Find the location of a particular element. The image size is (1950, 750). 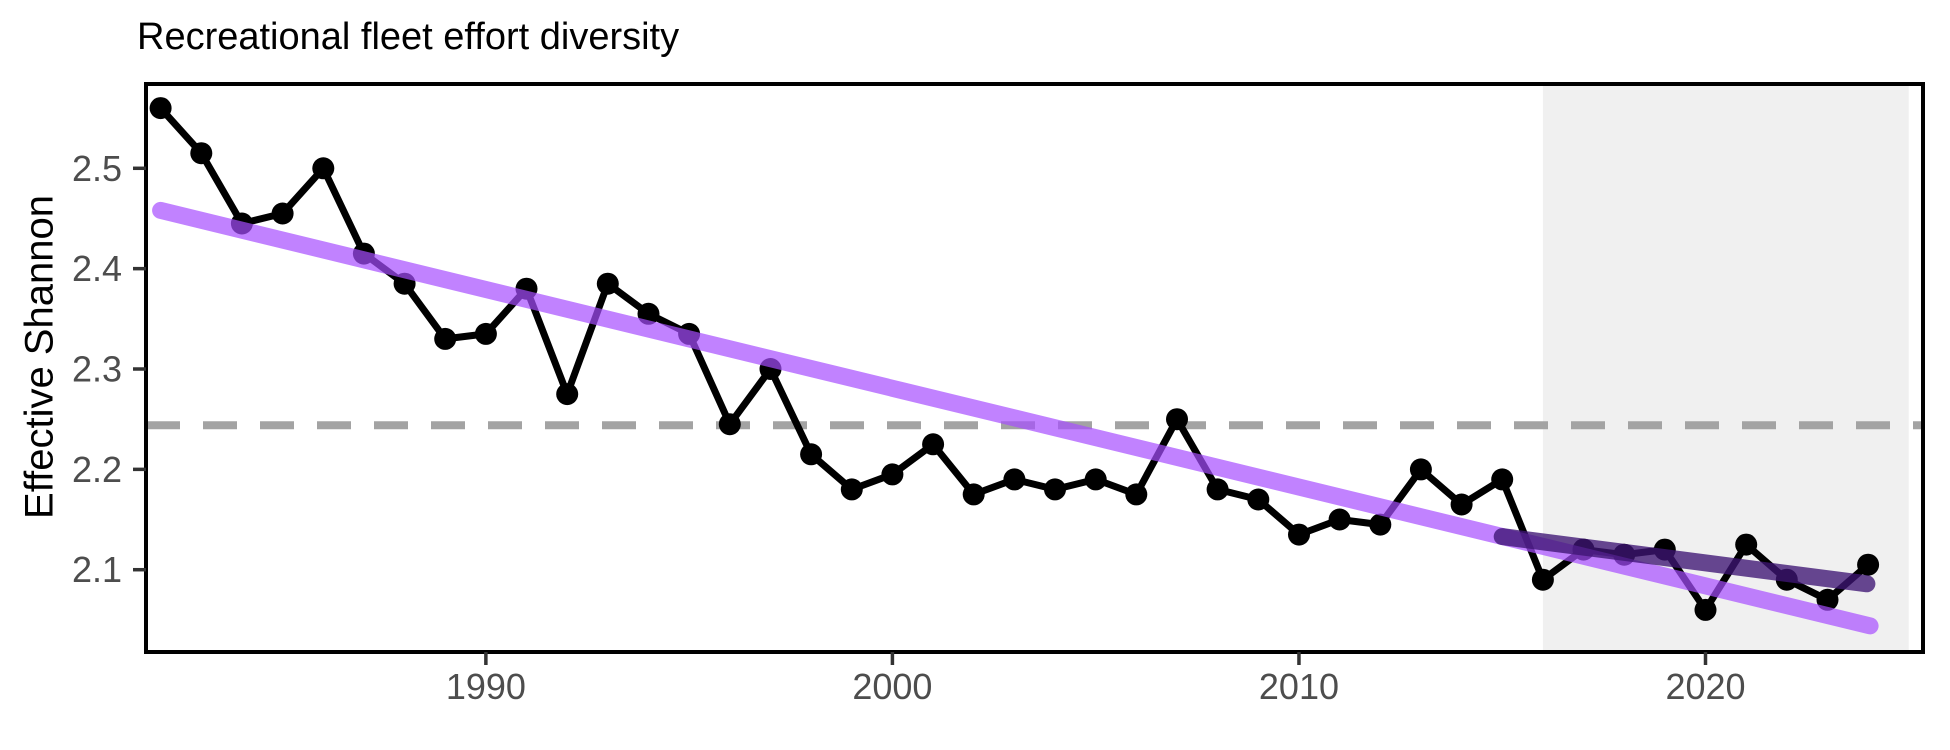

y-tick-label: 2.4 is located at coordinates (97, 268).